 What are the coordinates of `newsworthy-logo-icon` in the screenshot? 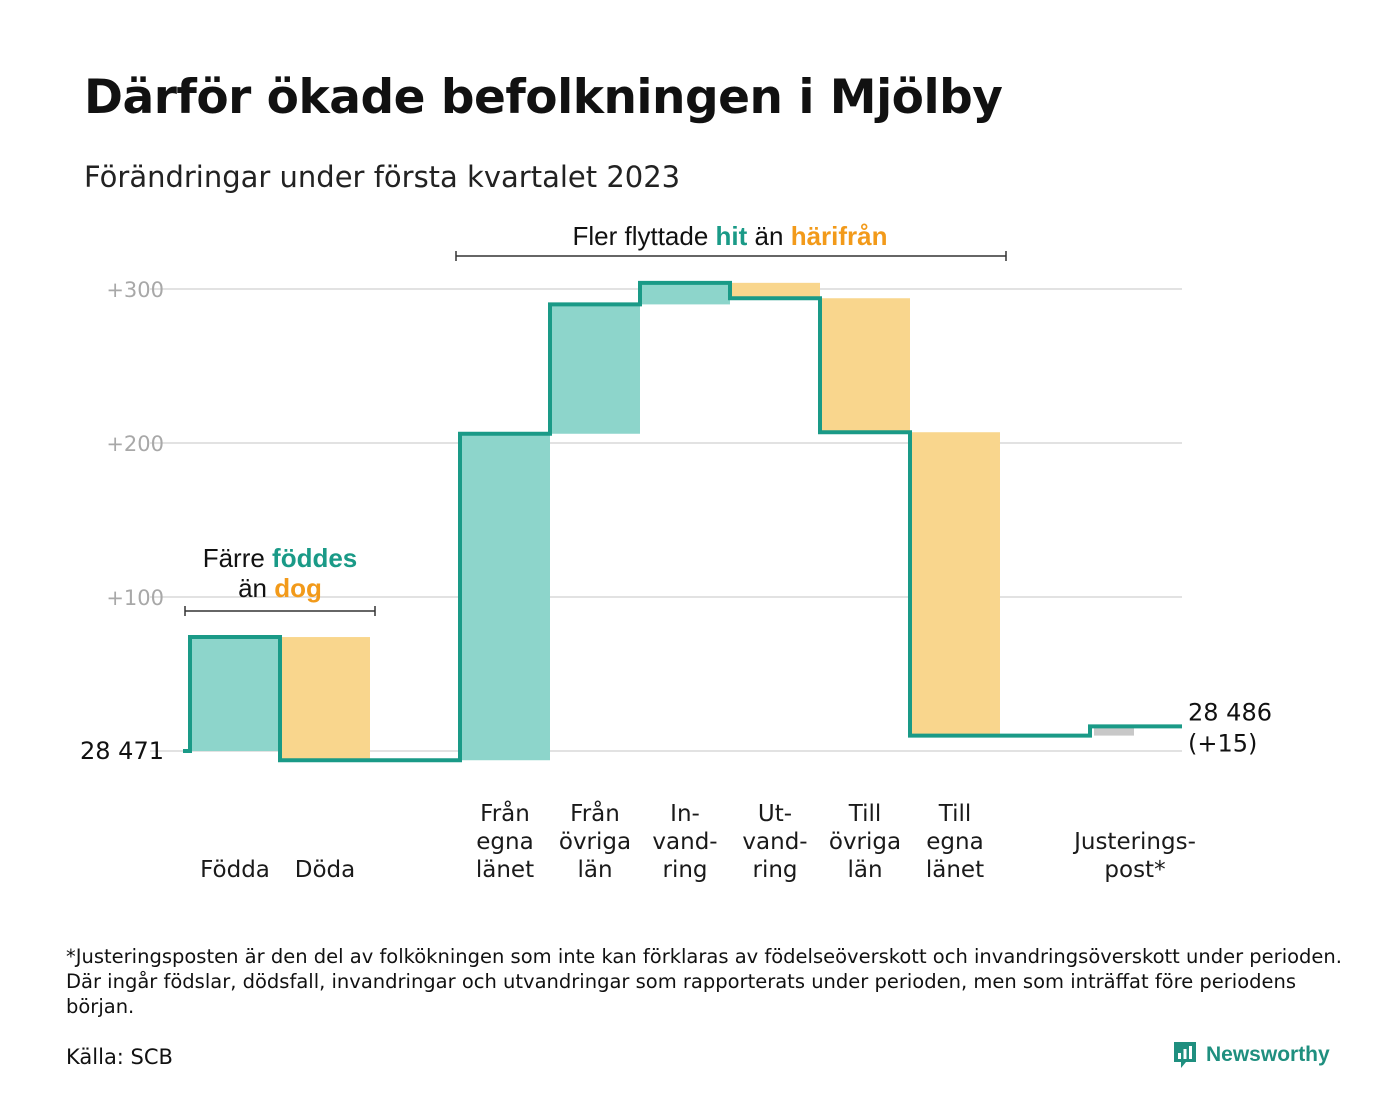 It's located at (1185, 1055).